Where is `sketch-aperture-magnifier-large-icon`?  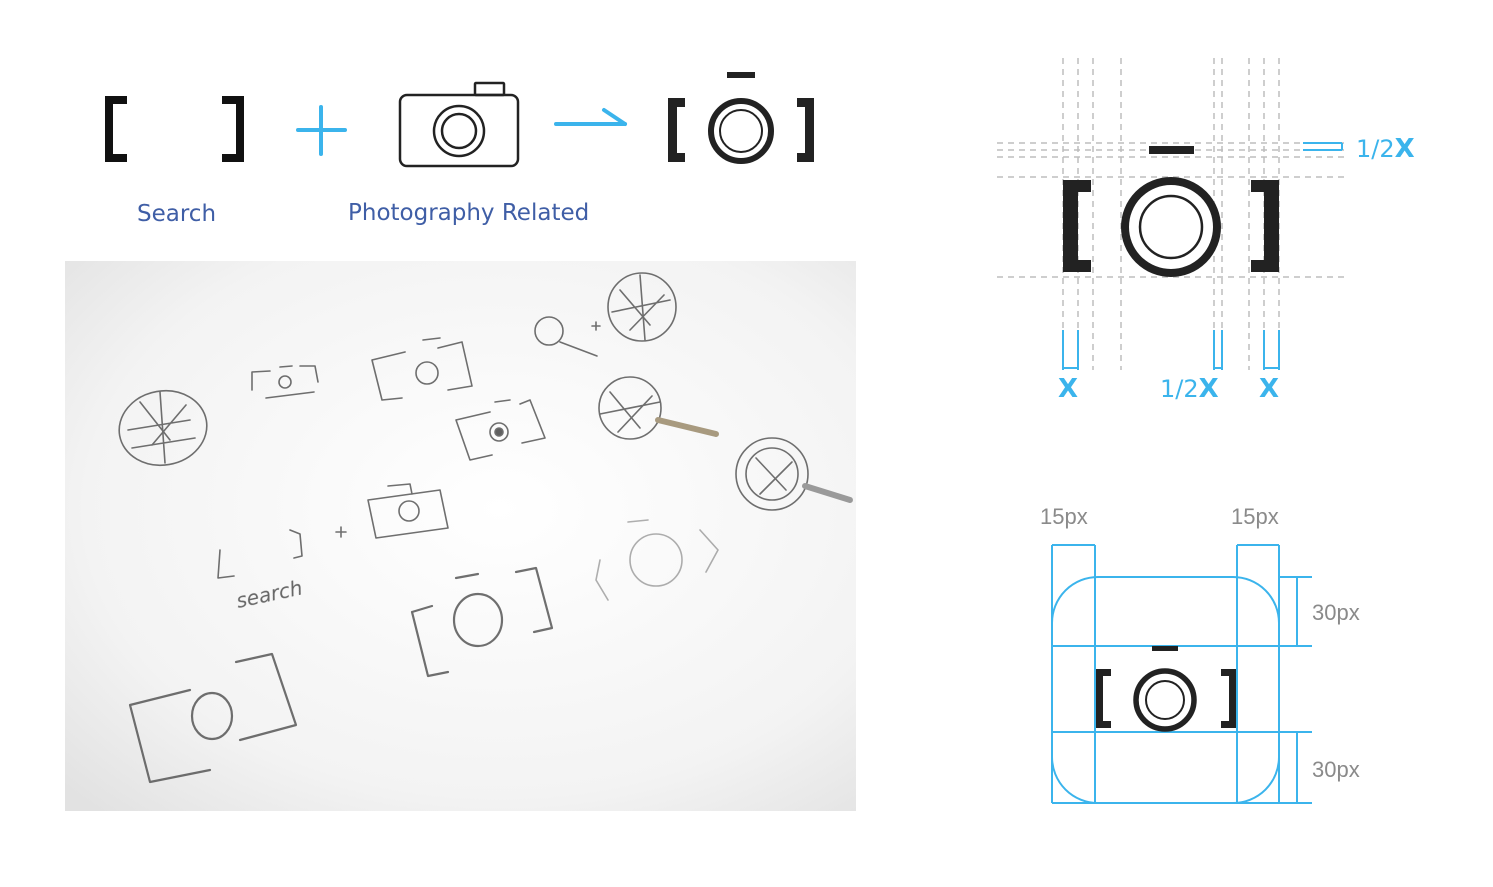
sketch-aperture-magnifier-large-icon is located at coordinates (794, 474).